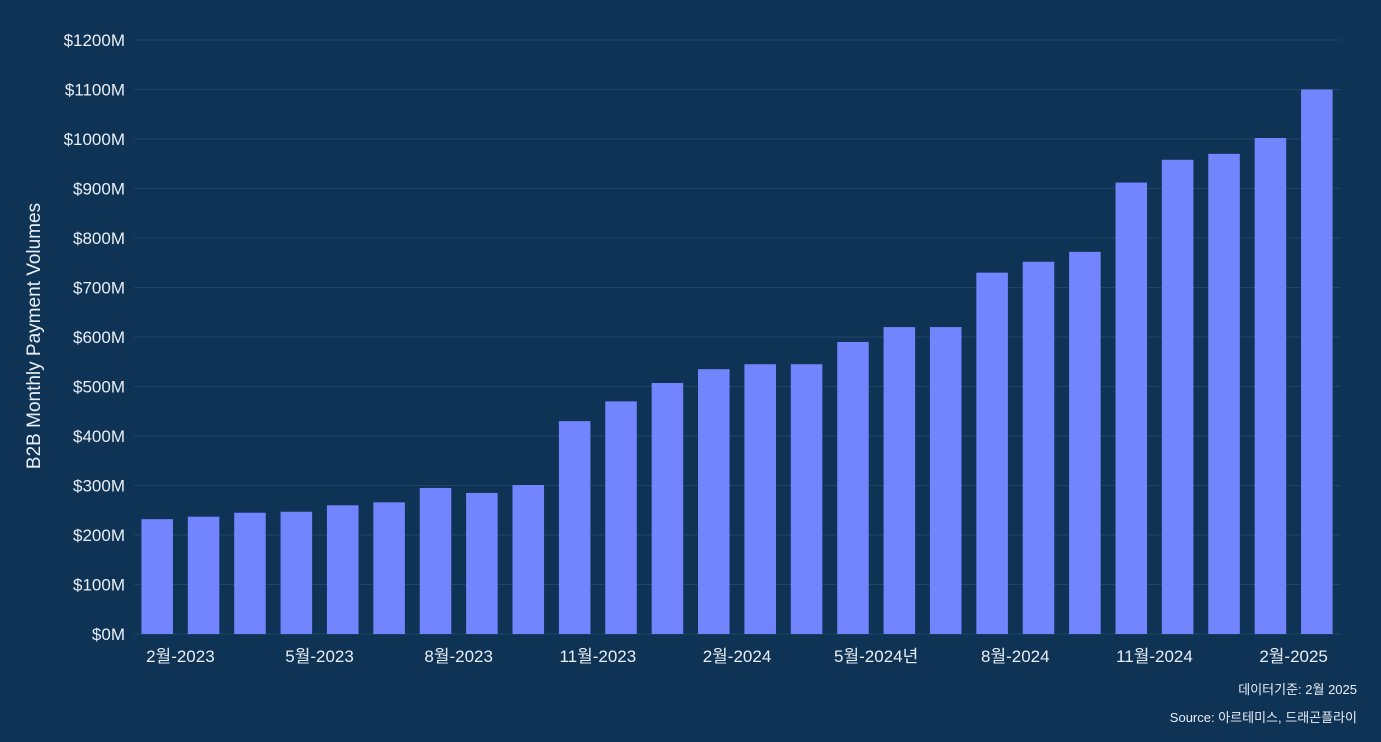 This screenshot has width=1381, height=742. I want to click on source-note: Source: 아르테미스, 드래곤플라이, so click(1263, 717).